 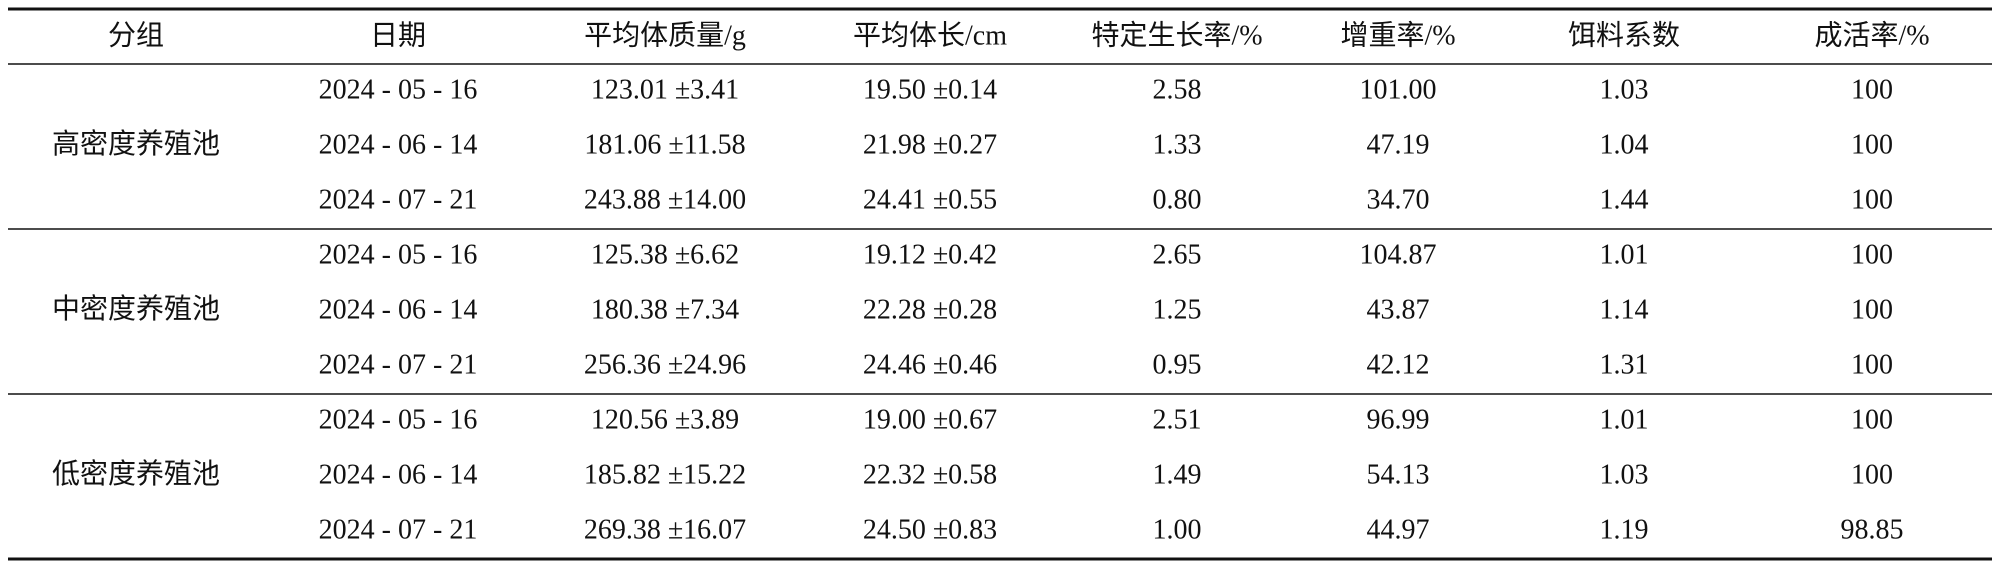 What do you see at coordinates (1177, 144) in the screenshot?
I see `cell: 1.33` at bounding box center [1177, 144].